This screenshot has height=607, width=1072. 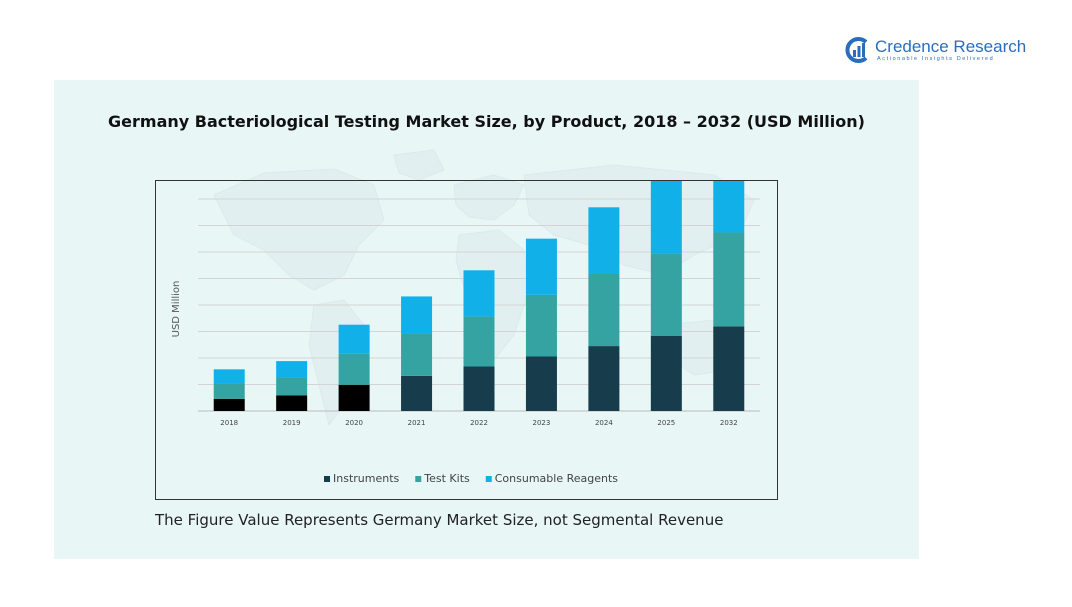 I want to click on bar-consumable-reagents-2019, so click(x=292, y=369).